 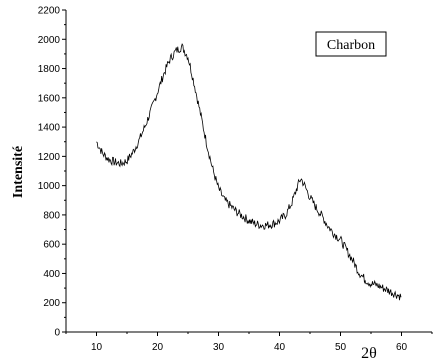 What do you see at coordinates (97, 347) in the screenshot?
I see `x-tick-label: 10` at bounding box center [97, 347].